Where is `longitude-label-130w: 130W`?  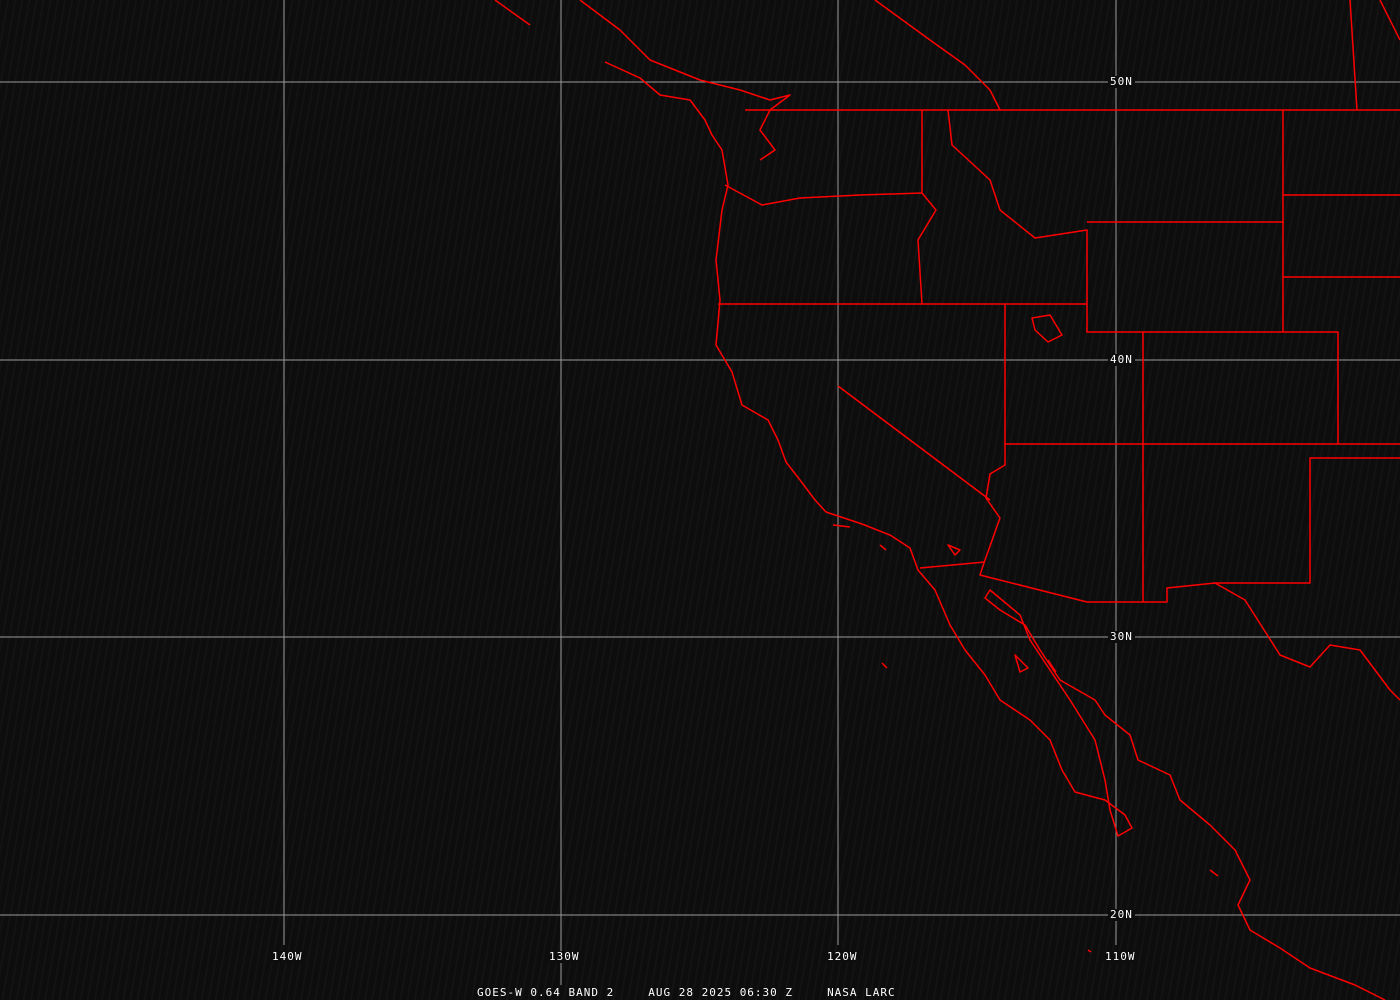 longitude-label-130w: 130W is located at coordinates (564, 956).